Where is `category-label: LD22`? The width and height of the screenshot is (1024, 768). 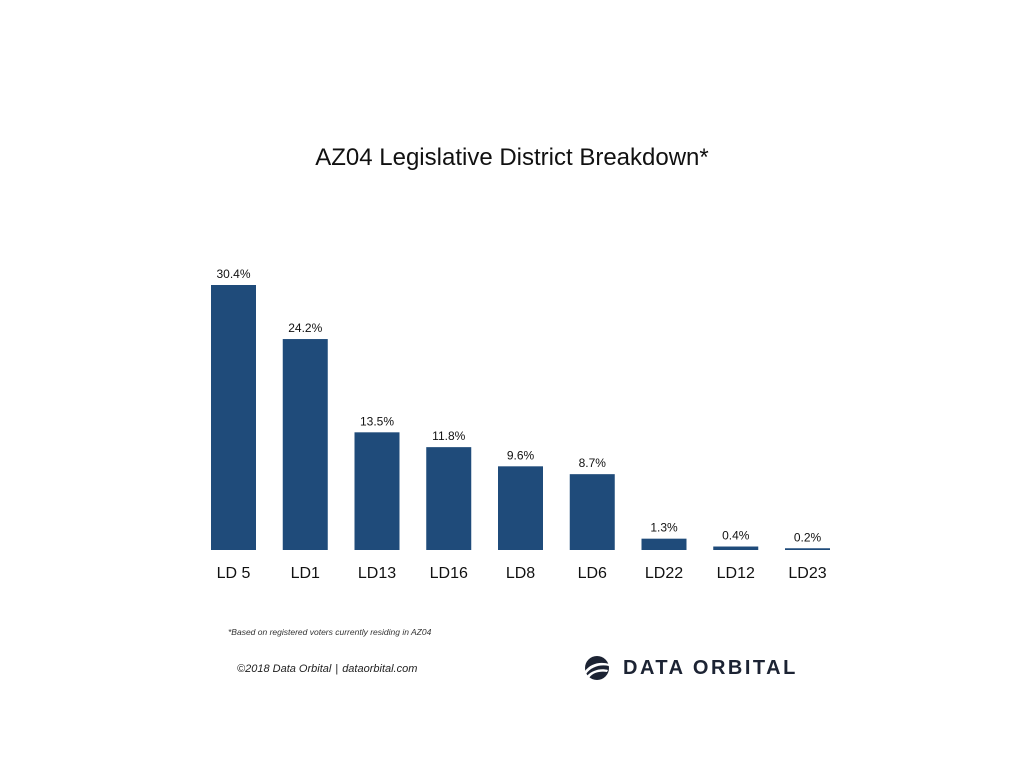
category-label: LD22 is located at coordinates (664, 573).